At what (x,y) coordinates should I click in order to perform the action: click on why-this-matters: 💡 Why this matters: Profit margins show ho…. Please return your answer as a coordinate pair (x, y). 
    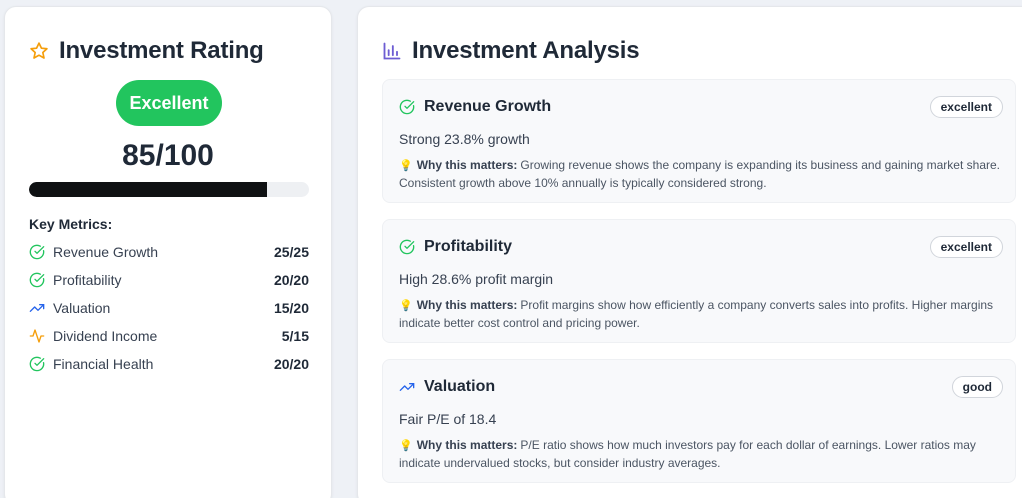
    Looking at the image, I should click on (701, 314).